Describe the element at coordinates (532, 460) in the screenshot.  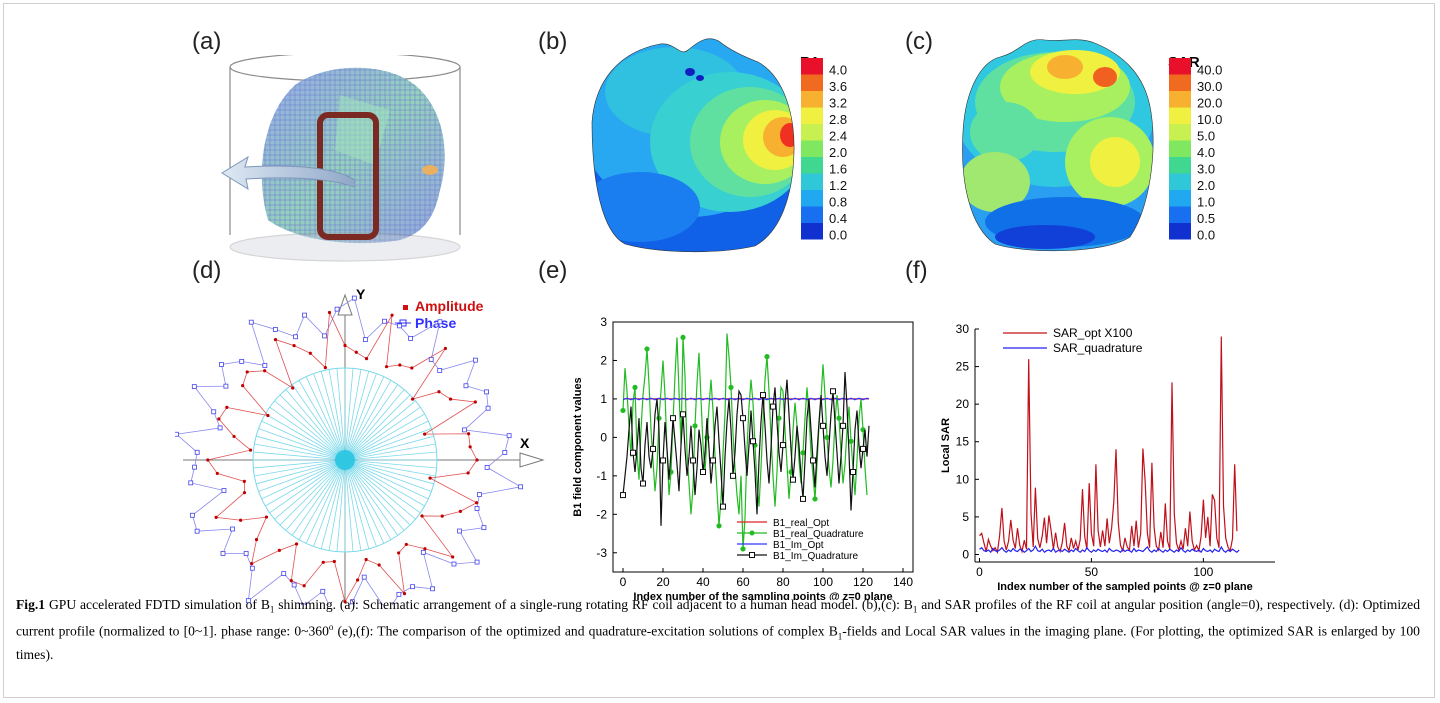
I see `x-arrow-icon` at that location.